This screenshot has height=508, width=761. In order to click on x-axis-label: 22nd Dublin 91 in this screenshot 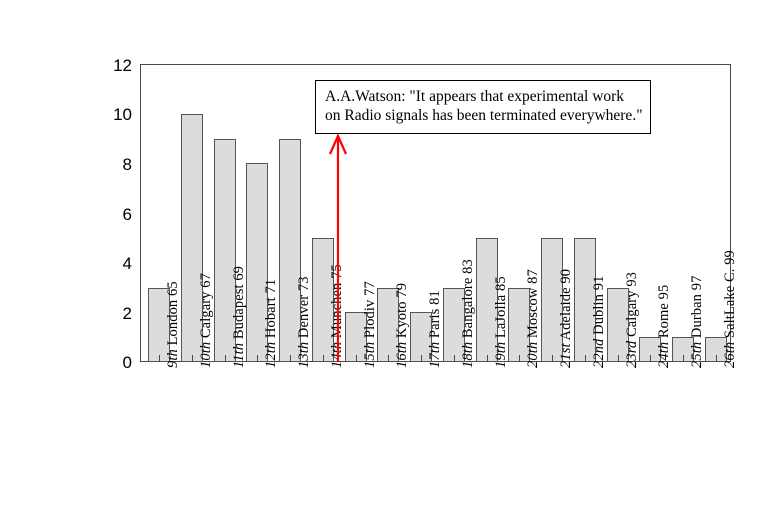, I will do `click(599, 322)`.